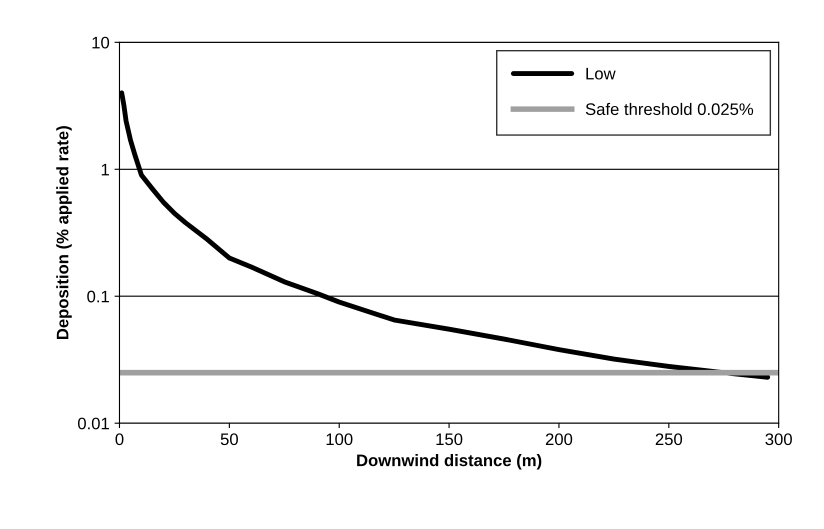  What do you see at coordinates (601, 74) in the screenshot?
I see `legend-label: Low` at bounding box center [601, 74].